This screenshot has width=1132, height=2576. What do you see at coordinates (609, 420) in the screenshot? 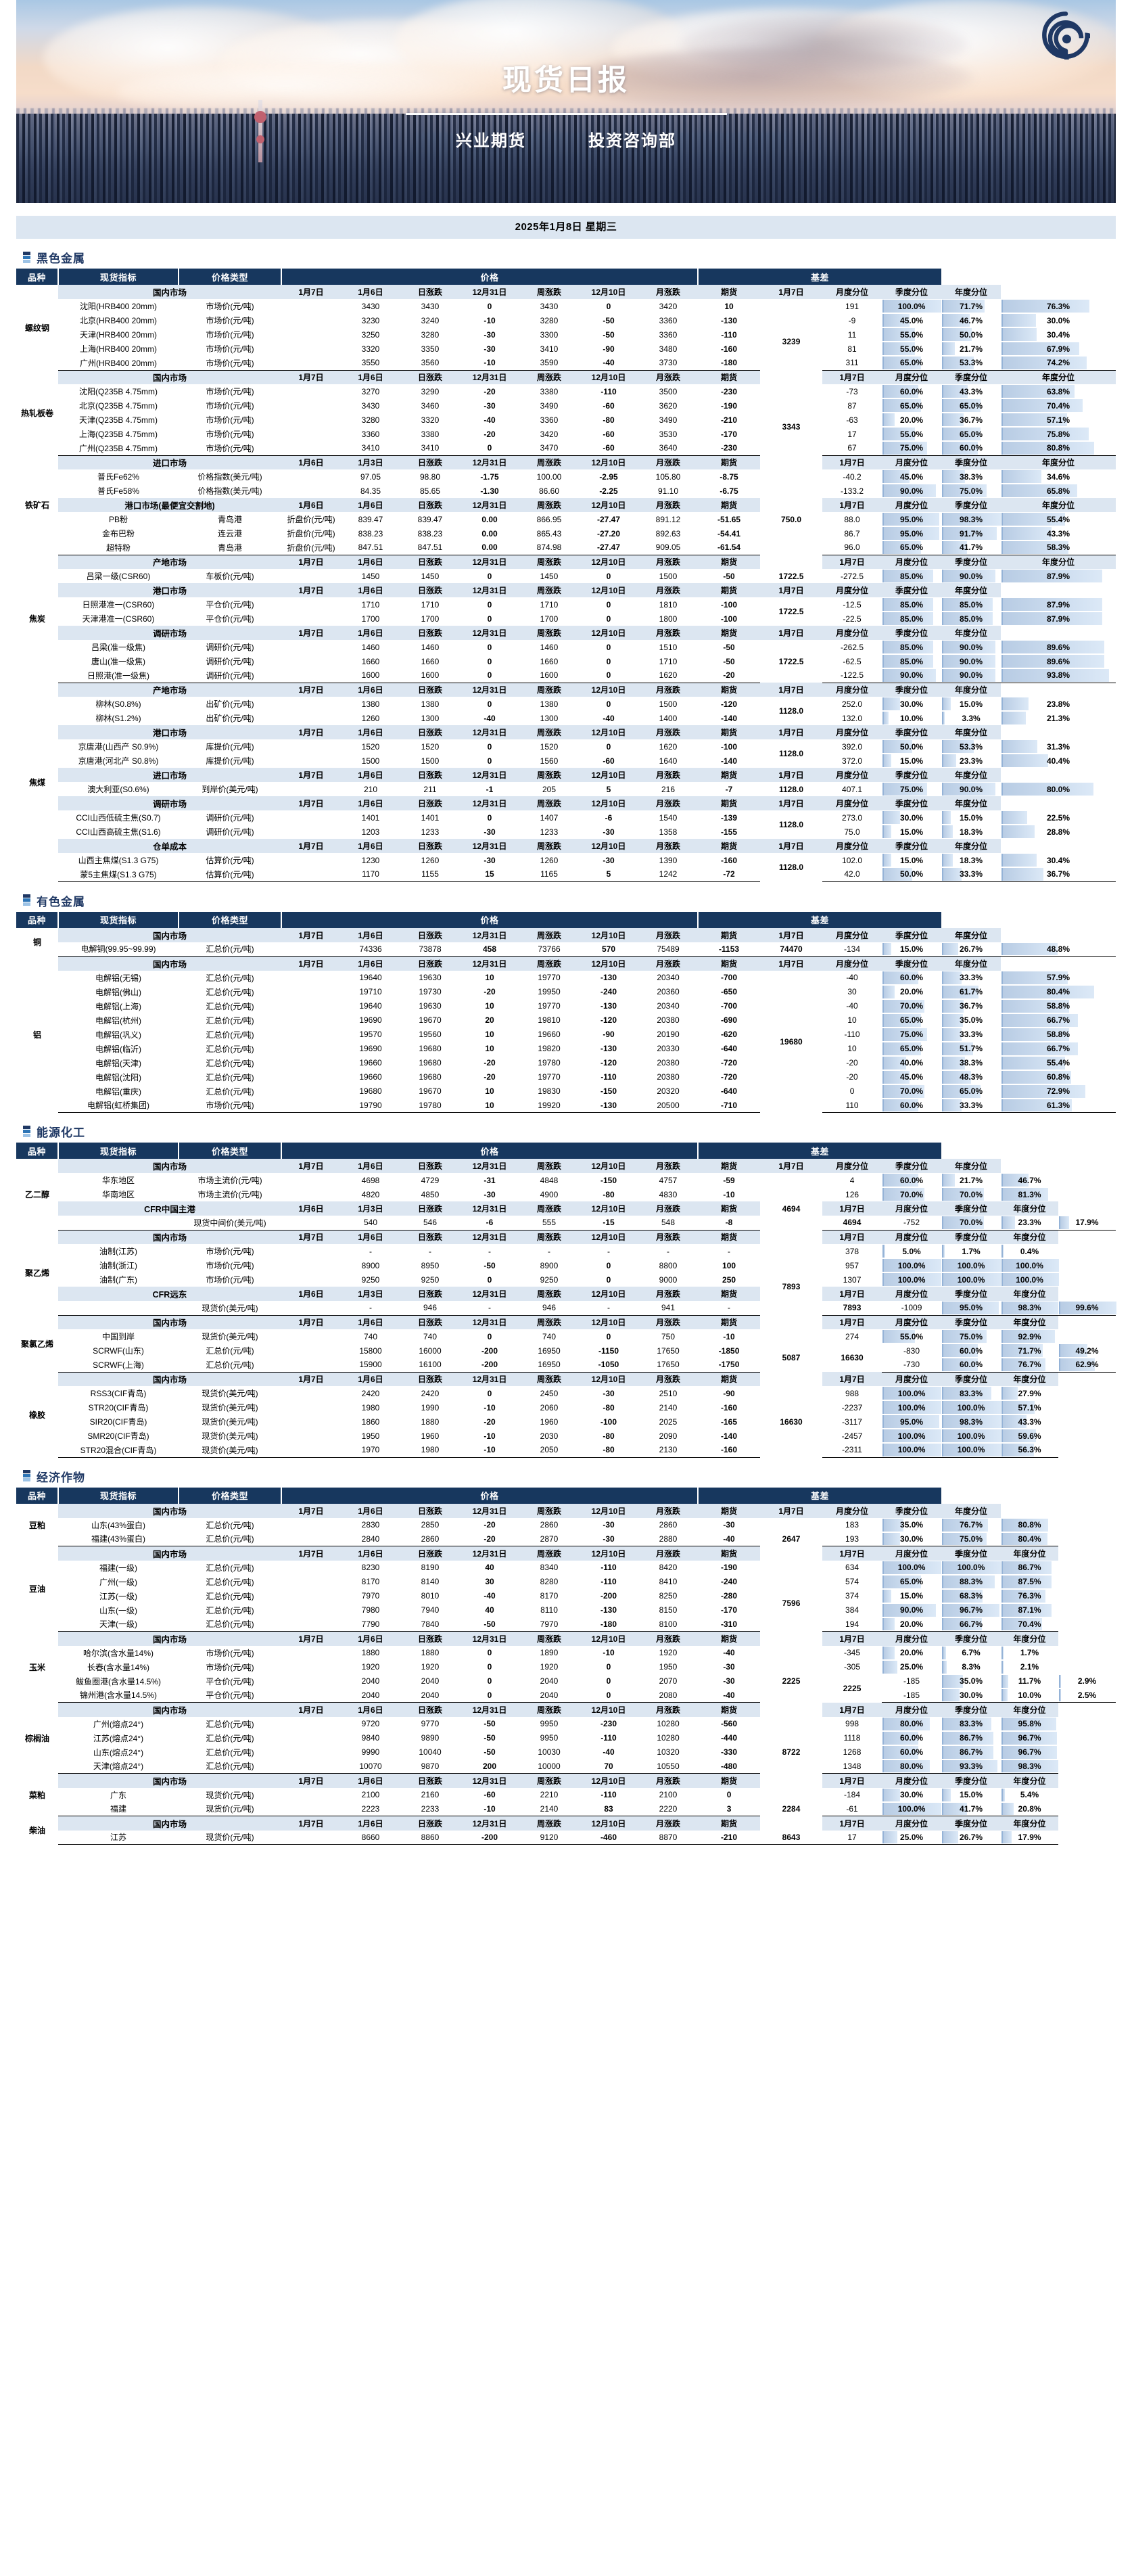
I see `weekly-change: -80` at bounding box center [609, 420].